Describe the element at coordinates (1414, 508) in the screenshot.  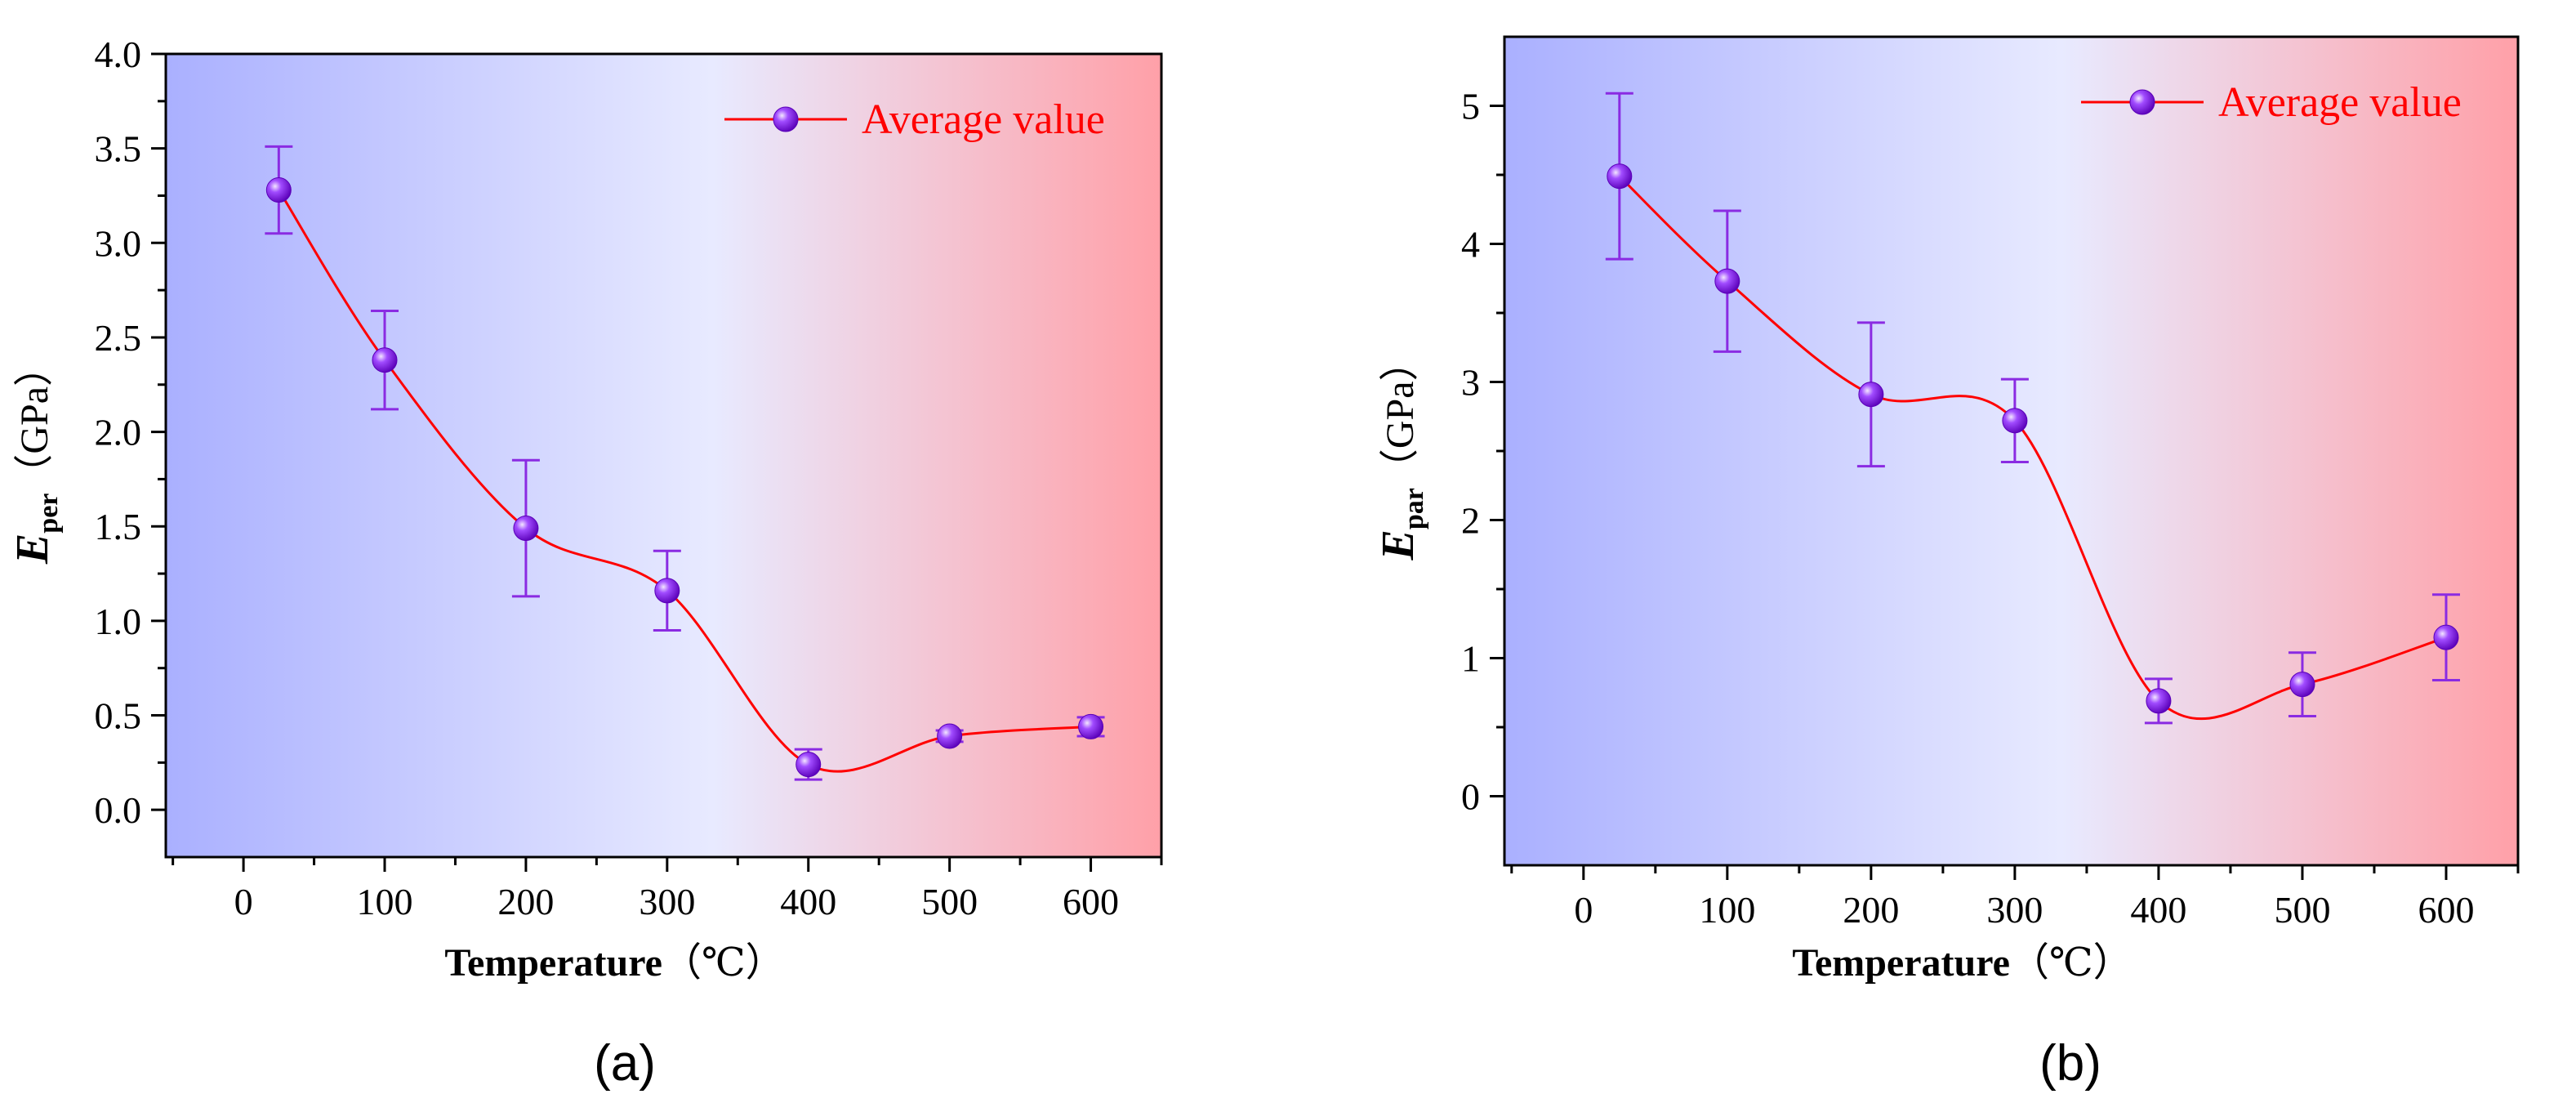
I see `y-axis-subscript: par` at that location.